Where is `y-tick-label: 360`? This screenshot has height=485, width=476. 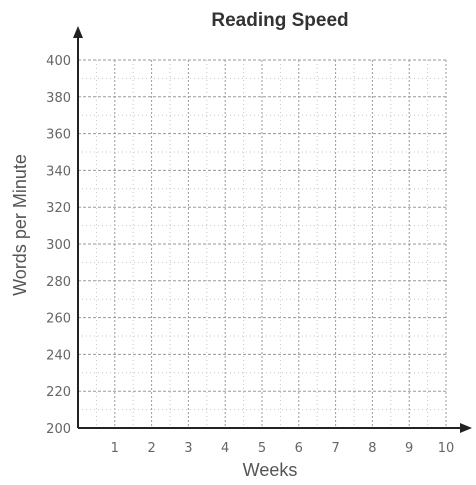 y-tick-label: 360 is located at coordinates (58, 135).